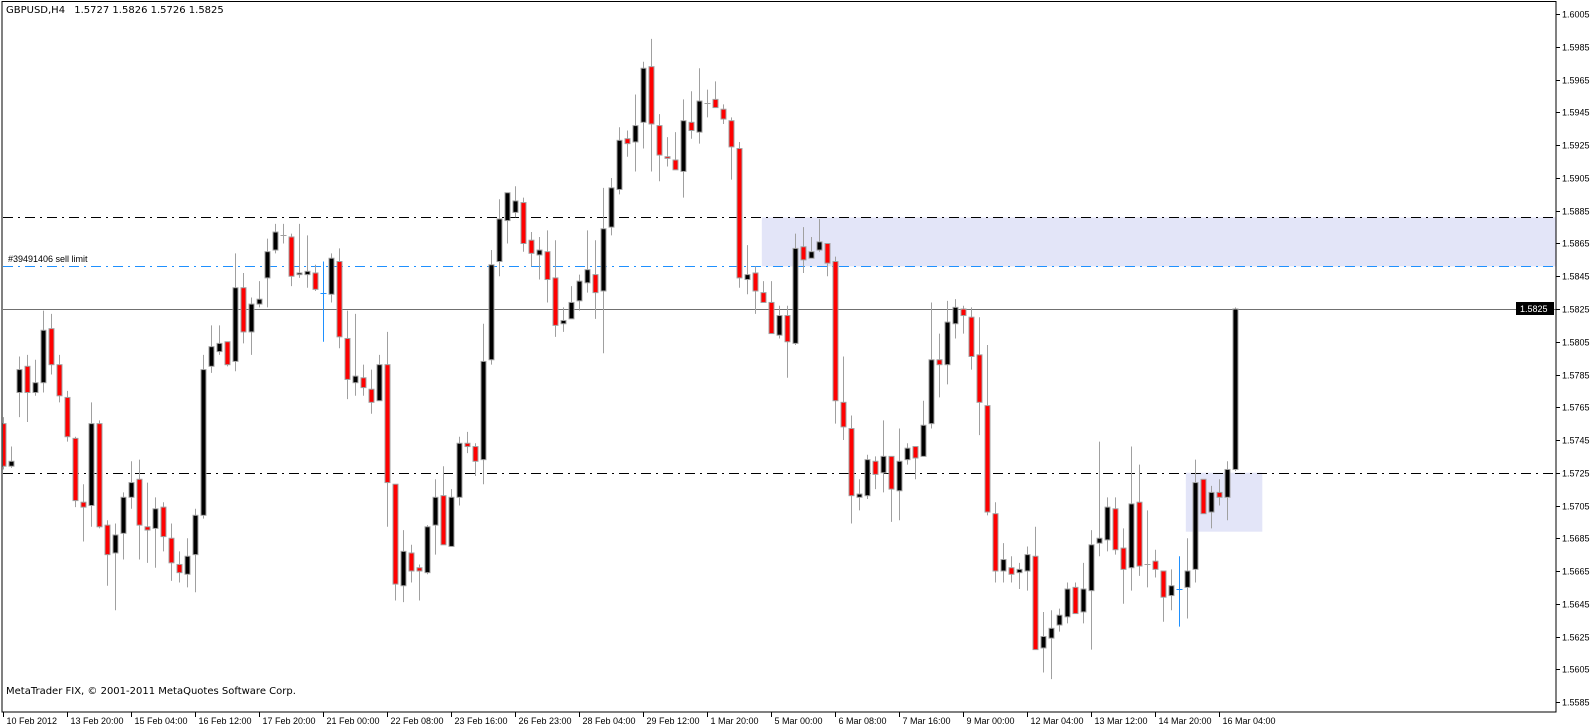 This screenshot has width=1594, height=728. I want to click on sell-limit-order-label: #39491406 sell limit, so click(48, 259).